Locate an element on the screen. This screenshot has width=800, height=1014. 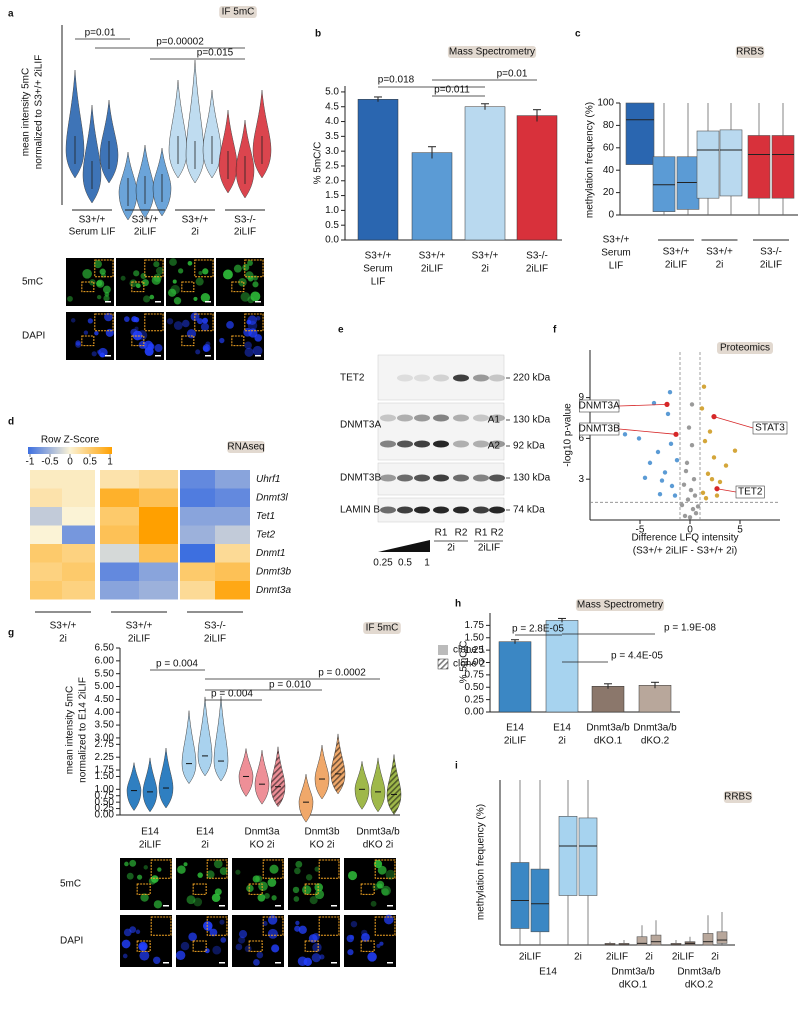
x-tick-label: dKO.1 is located at coordinates (608, 741).